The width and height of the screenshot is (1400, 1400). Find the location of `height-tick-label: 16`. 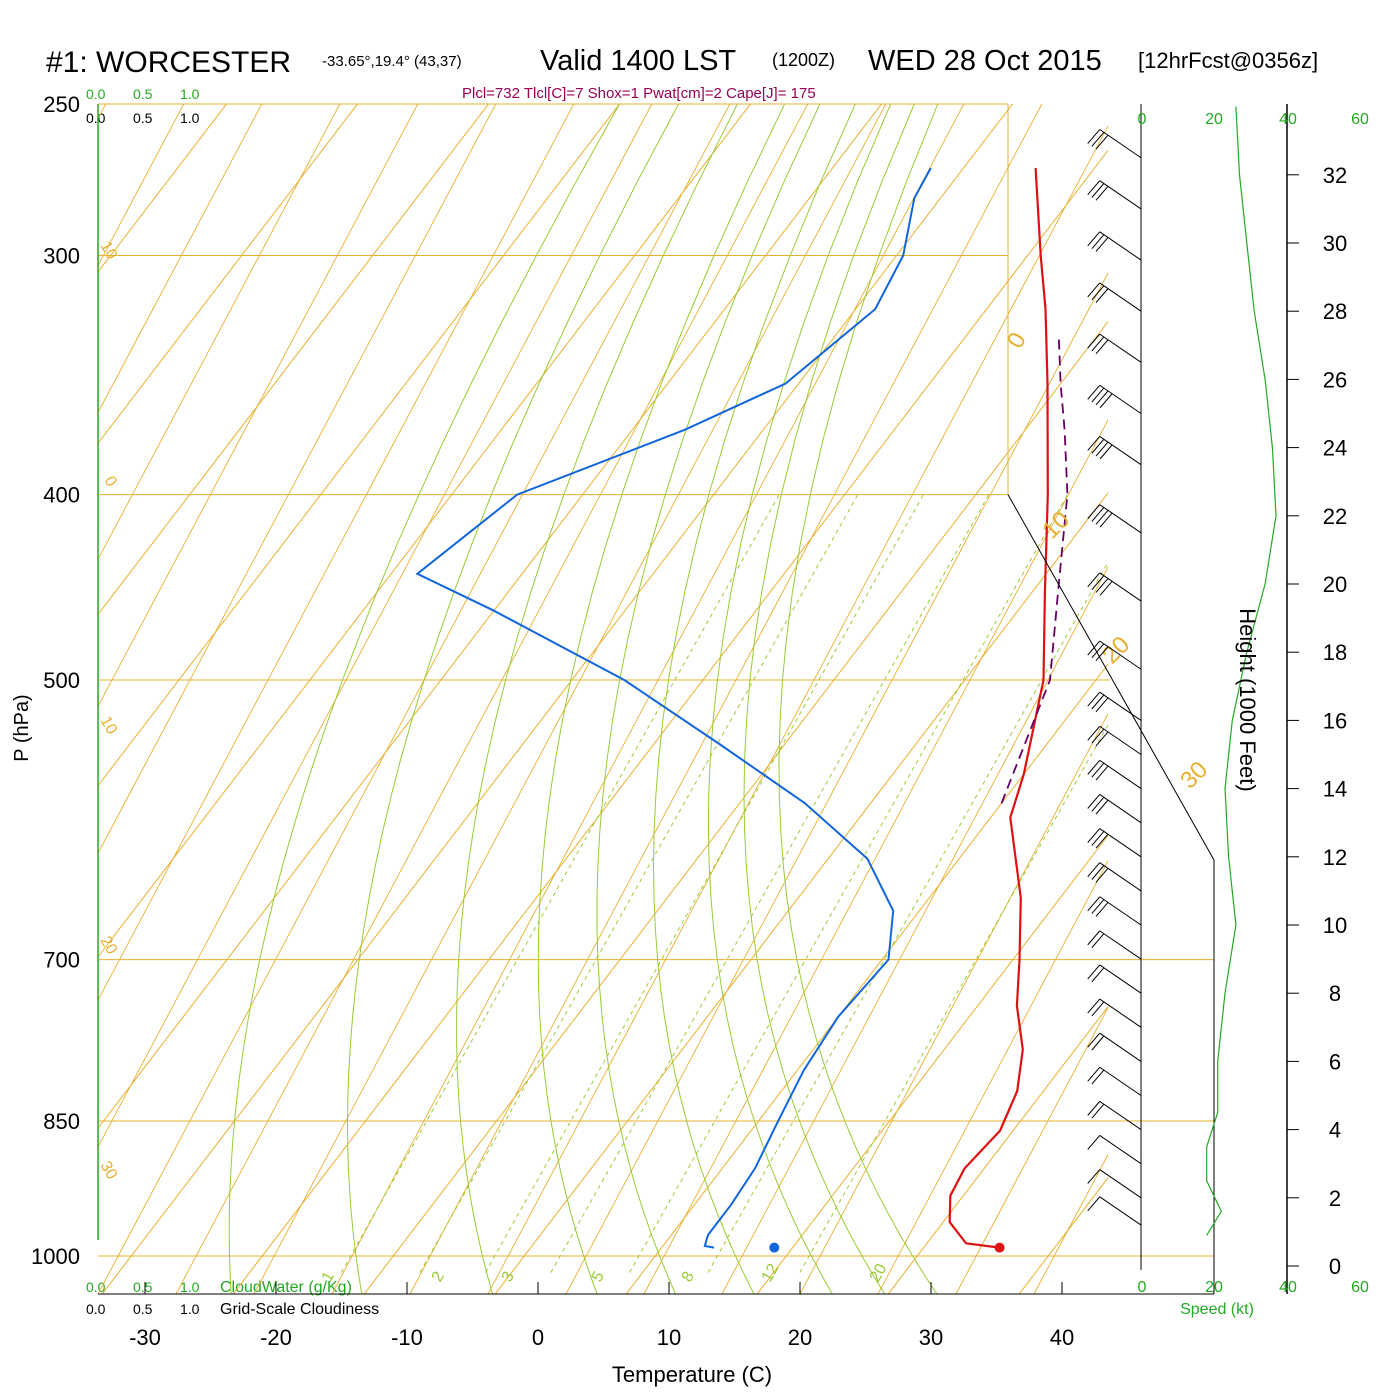

height-tick-label: 16 is located at coordinates (1335, 720).